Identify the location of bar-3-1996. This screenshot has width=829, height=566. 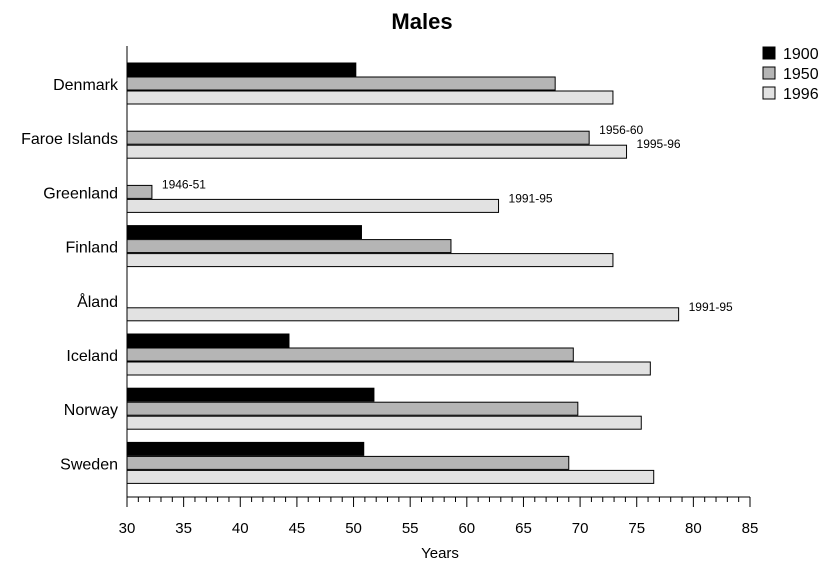
(313, 205).